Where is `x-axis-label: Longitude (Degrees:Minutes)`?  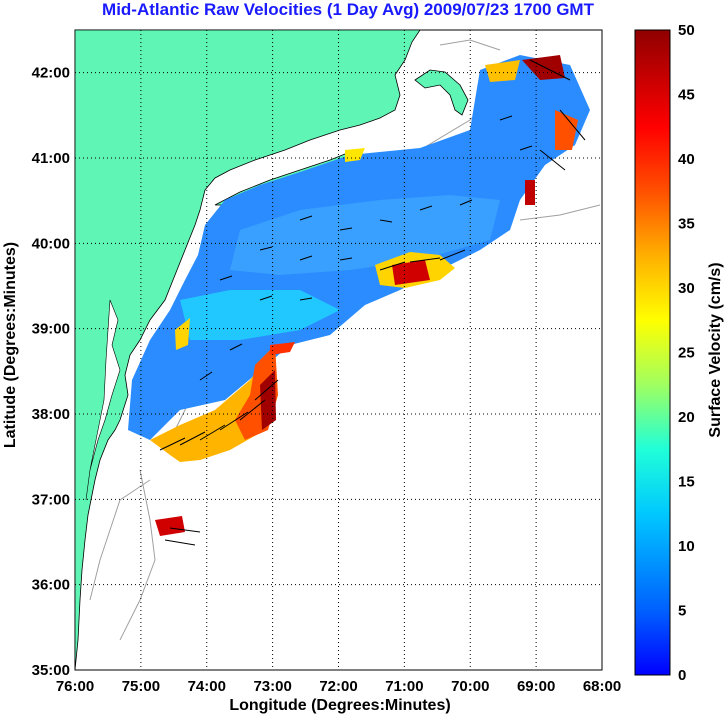
x-axis-label: Longitude (Degrees:Minutes) is located at coordinates (339, 705).